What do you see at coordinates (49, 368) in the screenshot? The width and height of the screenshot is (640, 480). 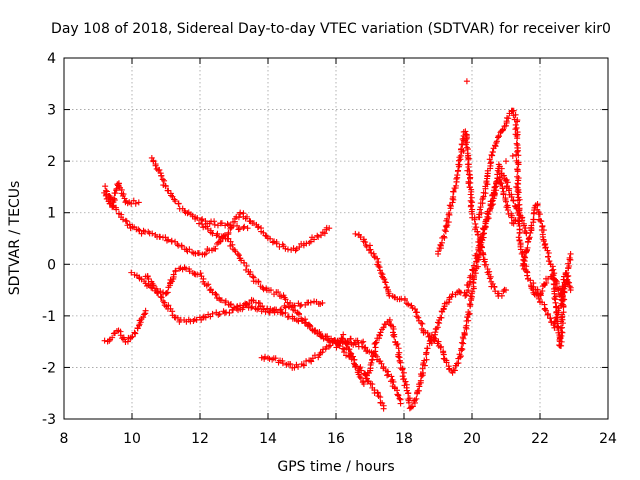 I see `y-tick-label: -2` at bounding box center [49, 368].